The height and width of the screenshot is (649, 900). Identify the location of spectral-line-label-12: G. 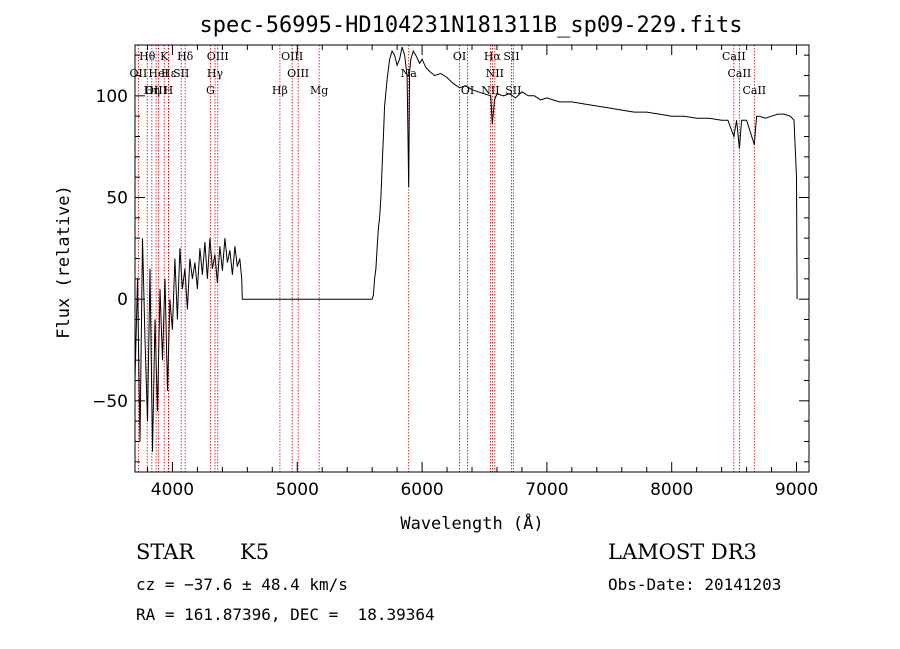
(210, 90).